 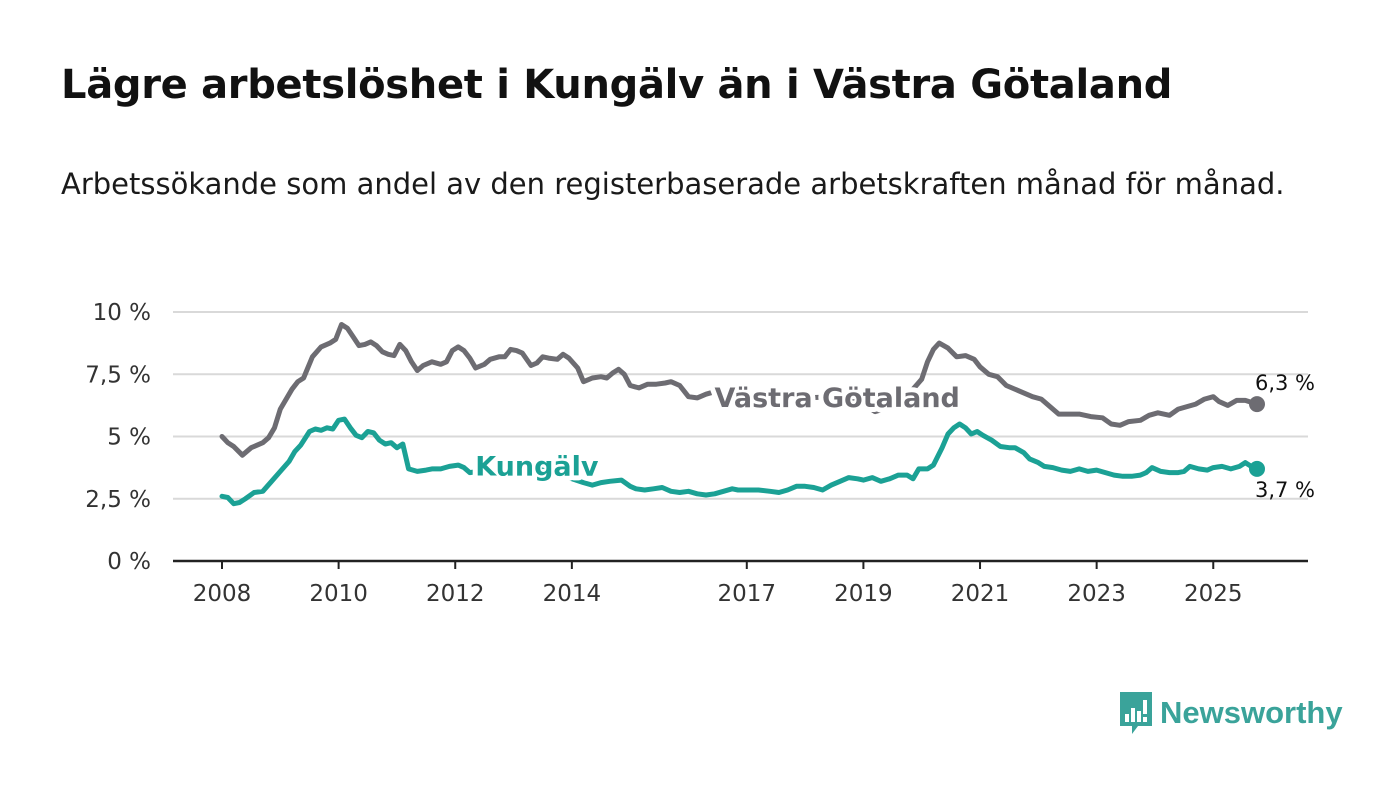 What do you see at coordinates (1285, 383) in the screenshot?
I see `series-end-label: 6,3 %` at bounding box center [1285, 383].